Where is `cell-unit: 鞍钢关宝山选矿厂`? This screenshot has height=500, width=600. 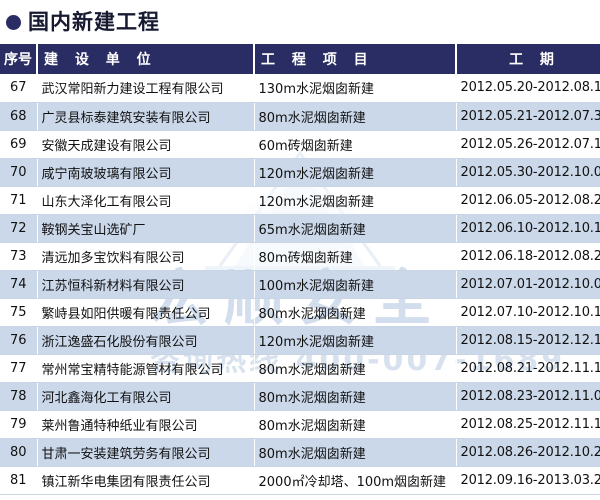 cell-unit: 鞍钢关宝山选矿厂 is located at coordinates (145, 228).